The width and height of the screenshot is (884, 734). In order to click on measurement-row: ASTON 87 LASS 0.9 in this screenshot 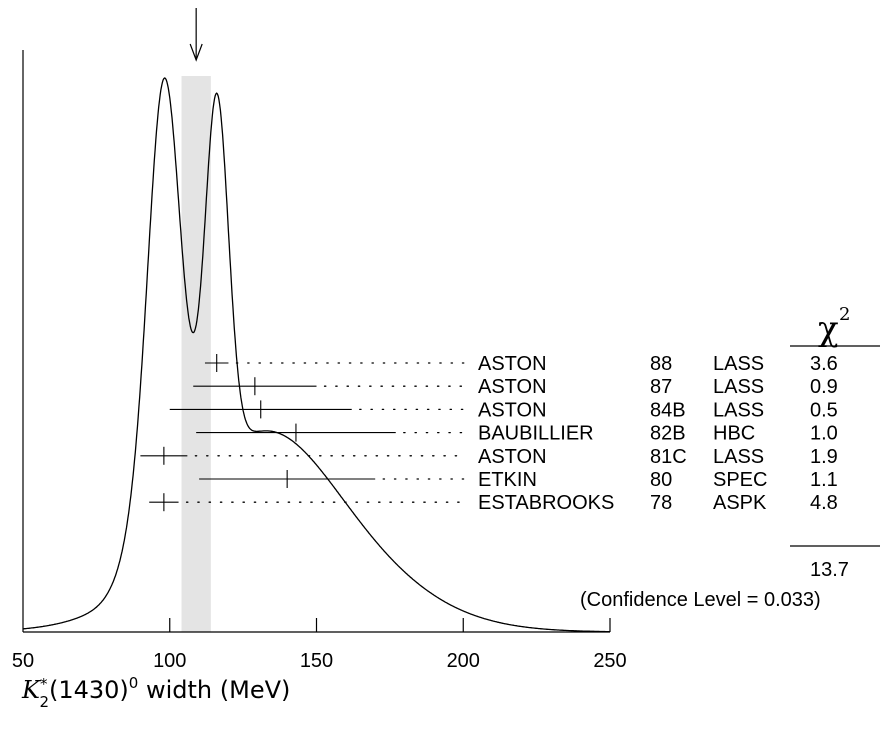, I will do `click(515, 387)`.